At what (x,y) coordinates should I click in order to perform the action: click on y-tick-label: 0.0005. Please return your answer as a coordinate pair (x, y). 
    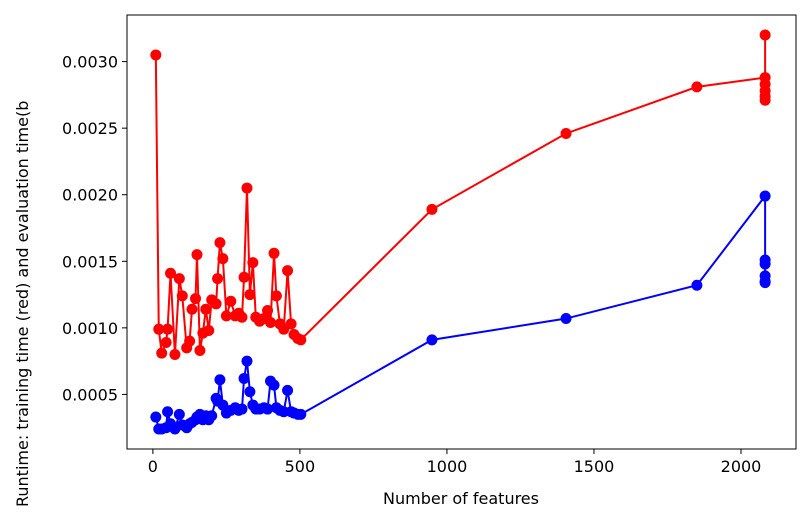
    Looking at the image, I should click on (90, 394).